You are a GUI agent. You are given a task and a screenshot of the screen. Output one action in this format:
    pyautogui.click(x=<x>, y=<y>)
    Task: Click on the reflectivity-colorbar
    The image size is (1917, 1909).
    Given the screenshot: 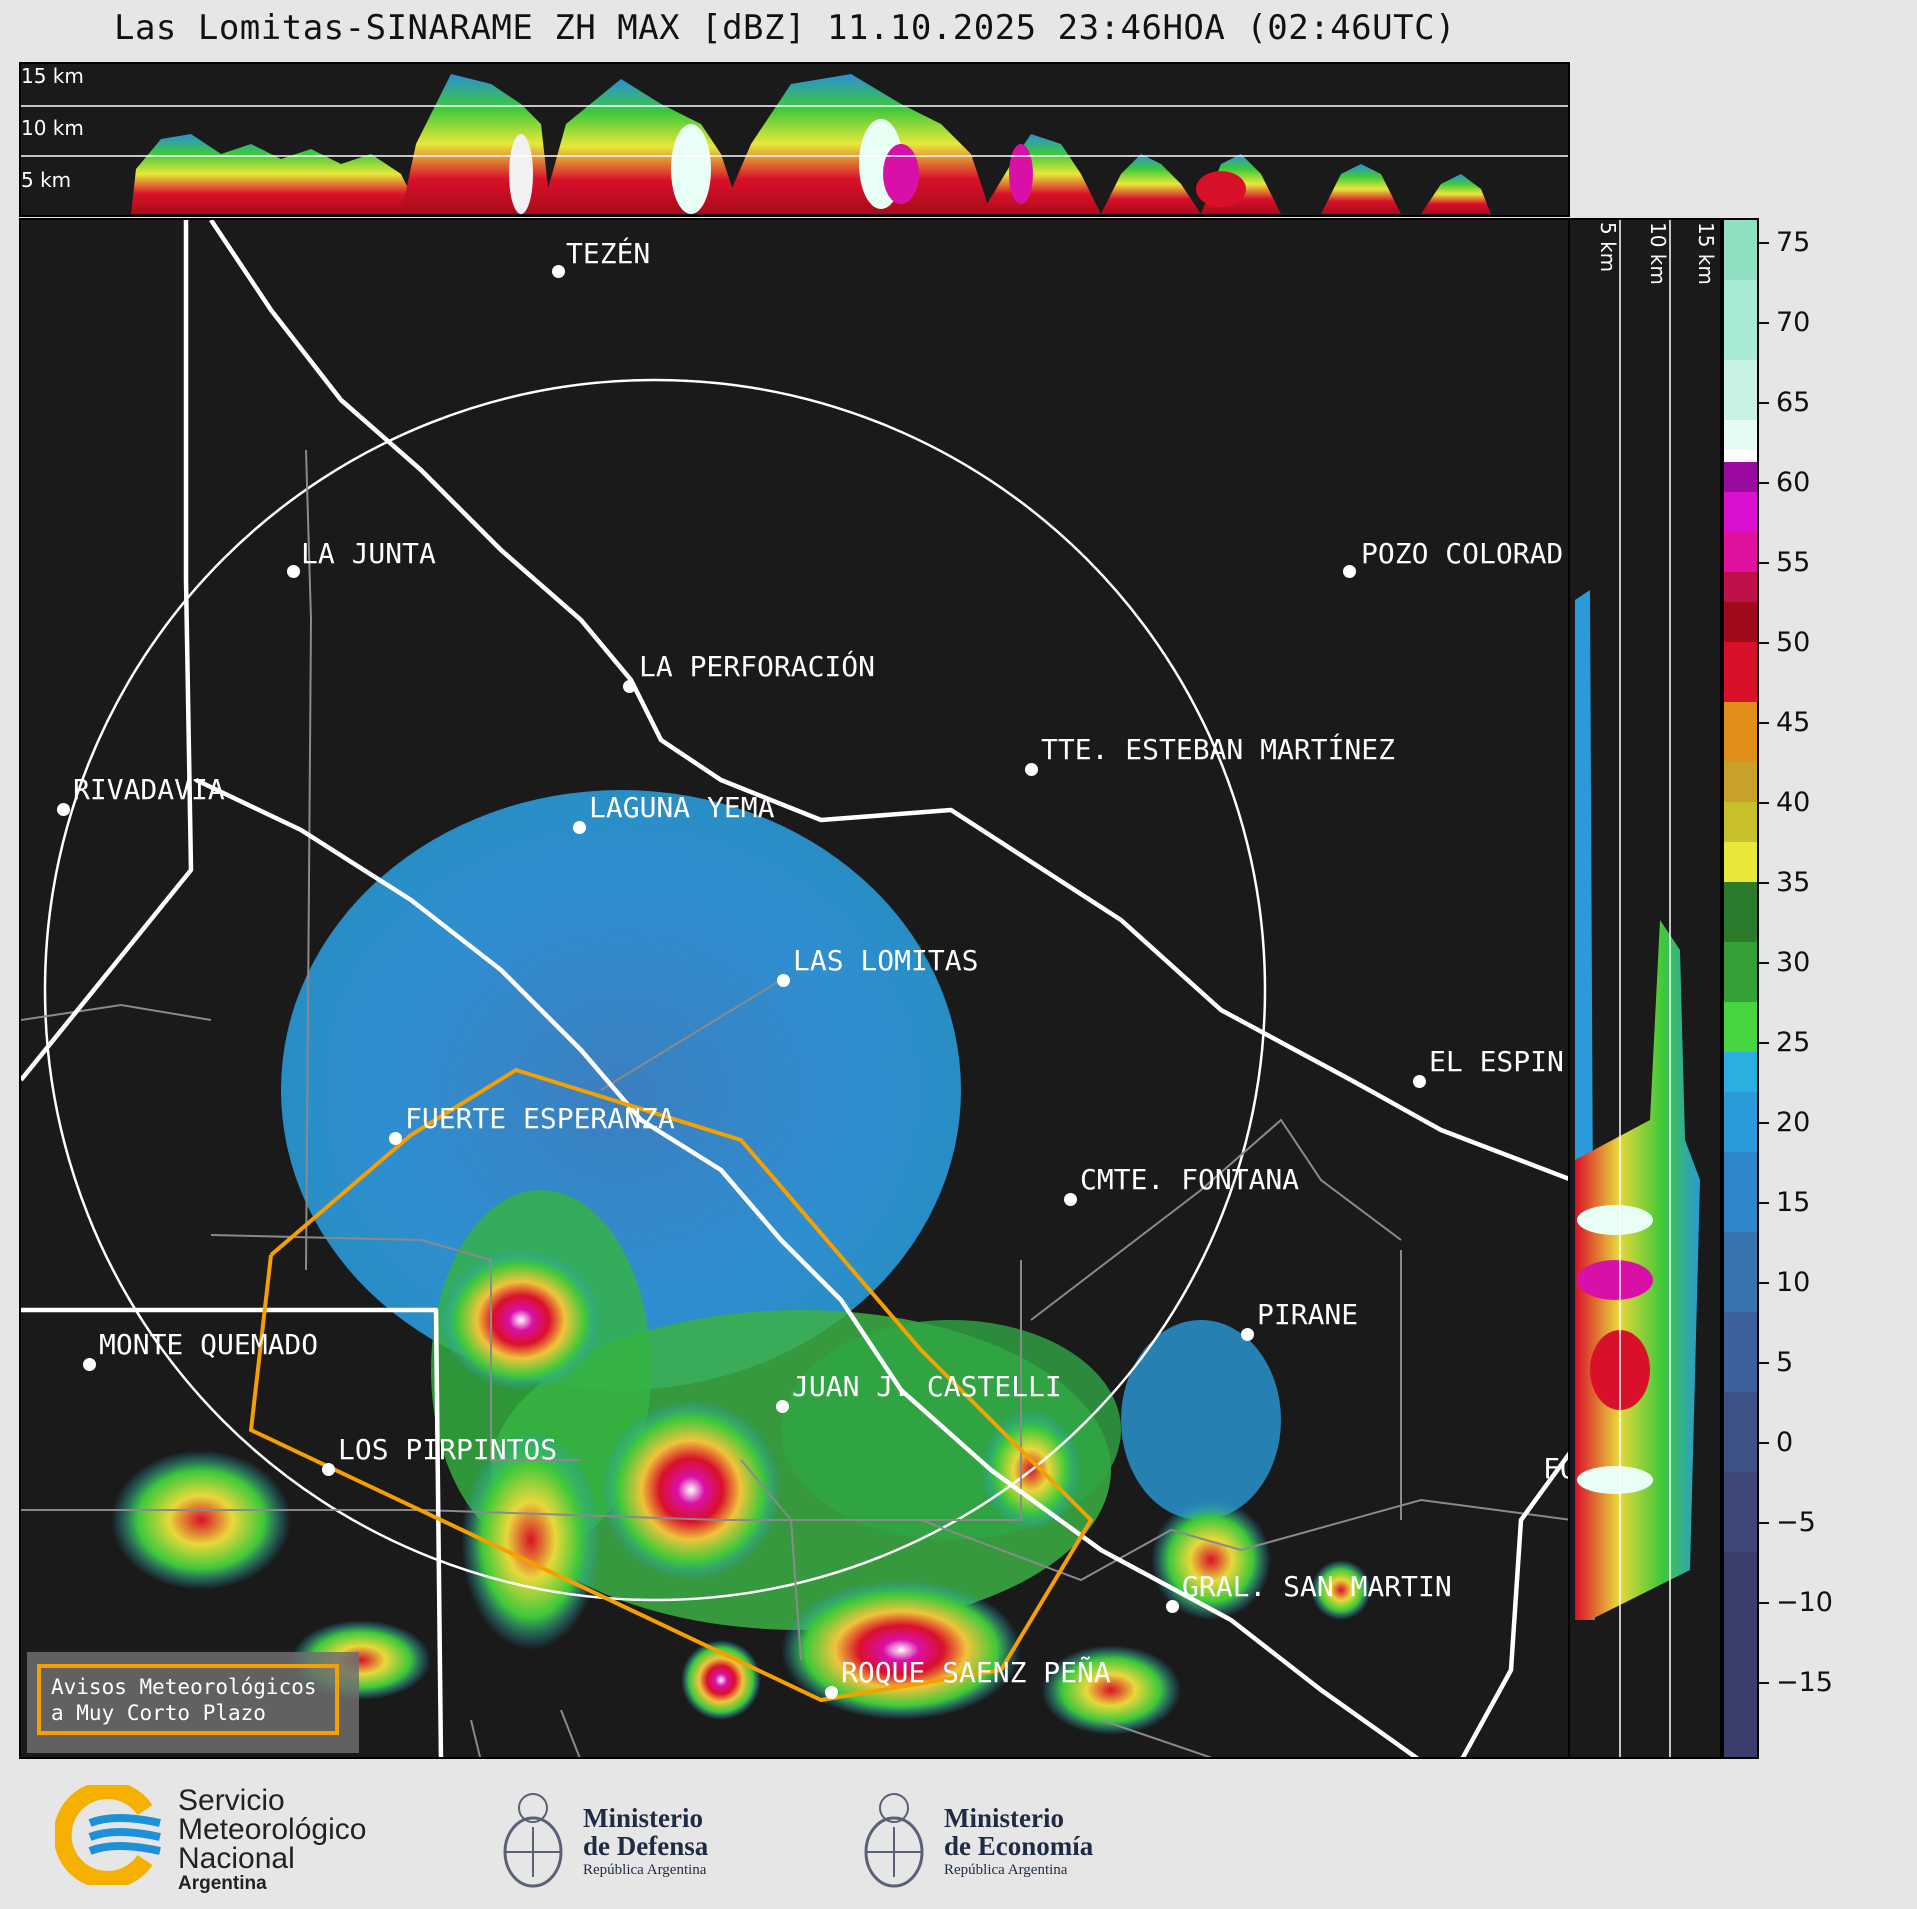 What is the action you would take?
    pyautogui.click(x=1740, y=988)
    